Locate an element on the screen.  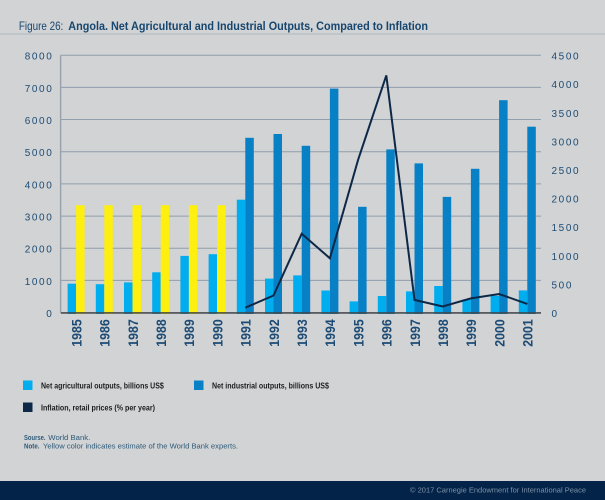
svg-text: 1990 is located at coordinates (217, 333).